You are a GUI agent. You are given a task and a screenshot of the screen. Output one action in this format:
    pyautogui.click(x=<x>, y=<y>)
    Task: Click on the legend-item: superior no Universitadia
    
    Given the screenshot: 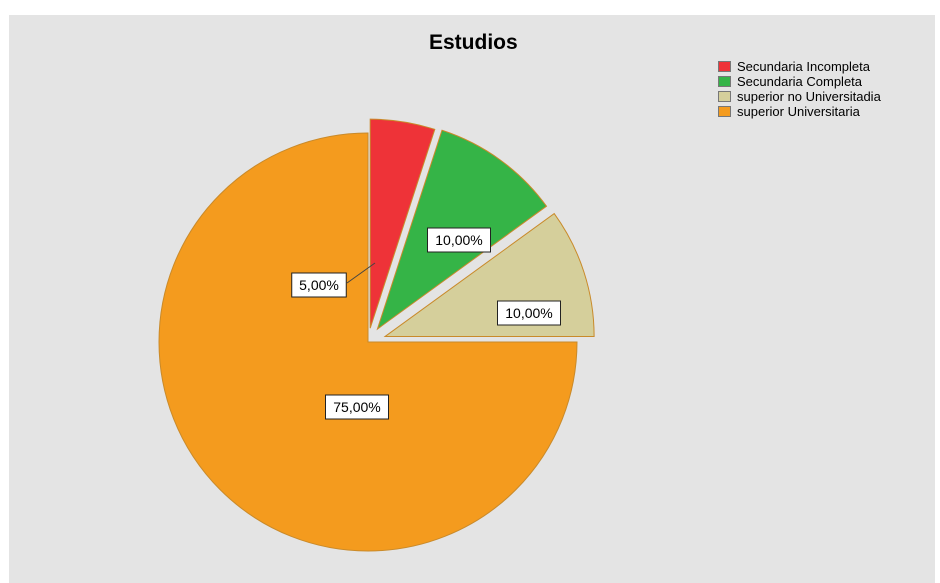 What is the action you would take?
    pyautogui.click(x=799, y=96)
    